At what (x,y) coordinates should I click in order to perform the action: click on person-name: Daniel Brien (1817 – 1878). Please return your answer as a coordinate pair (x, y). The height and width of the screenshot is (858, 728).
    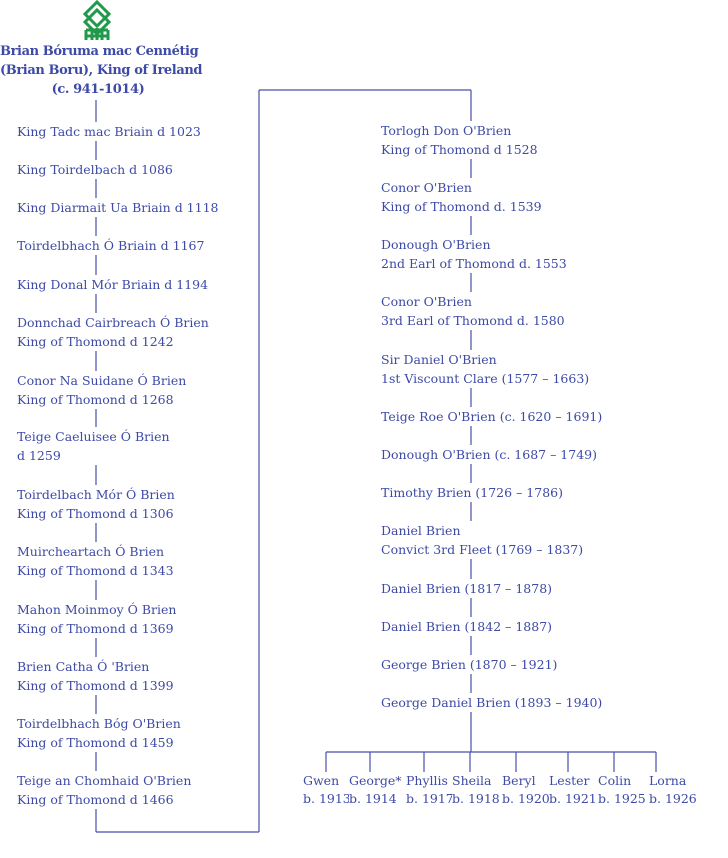
    Looking at the image, I should click on (467, 588).